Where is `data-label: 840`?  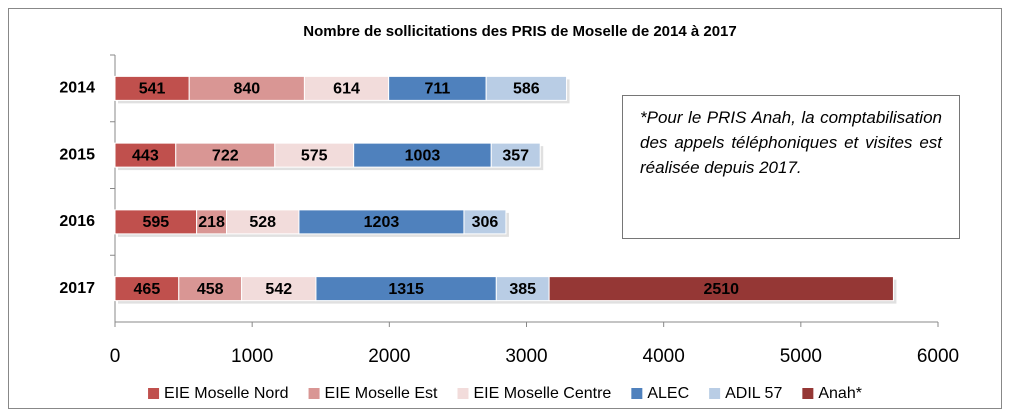
data-label: 840 is located at coordinates (246, 89).